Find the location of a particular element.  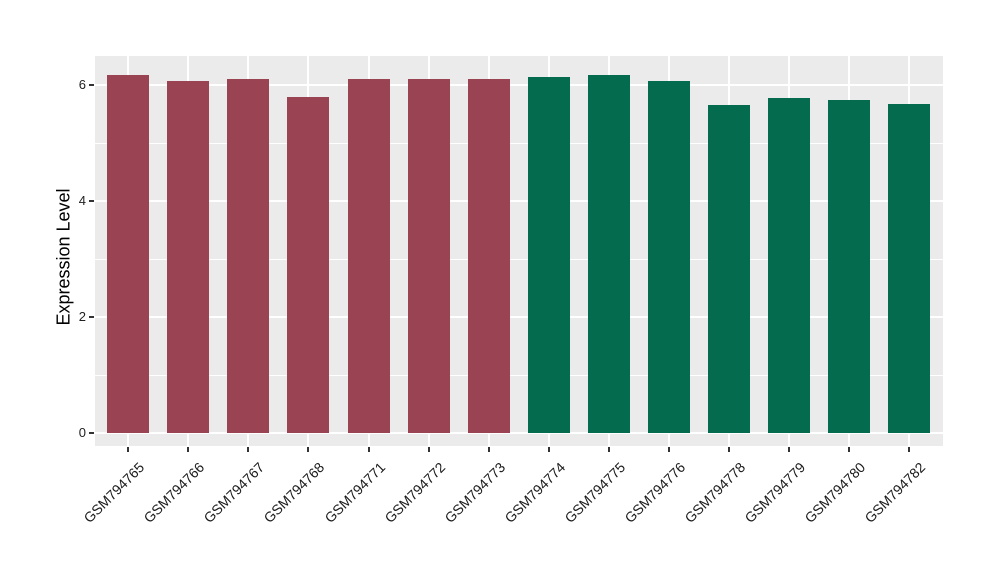

x-tick-mark-GSM794773 is located at coordinates (488, 449).